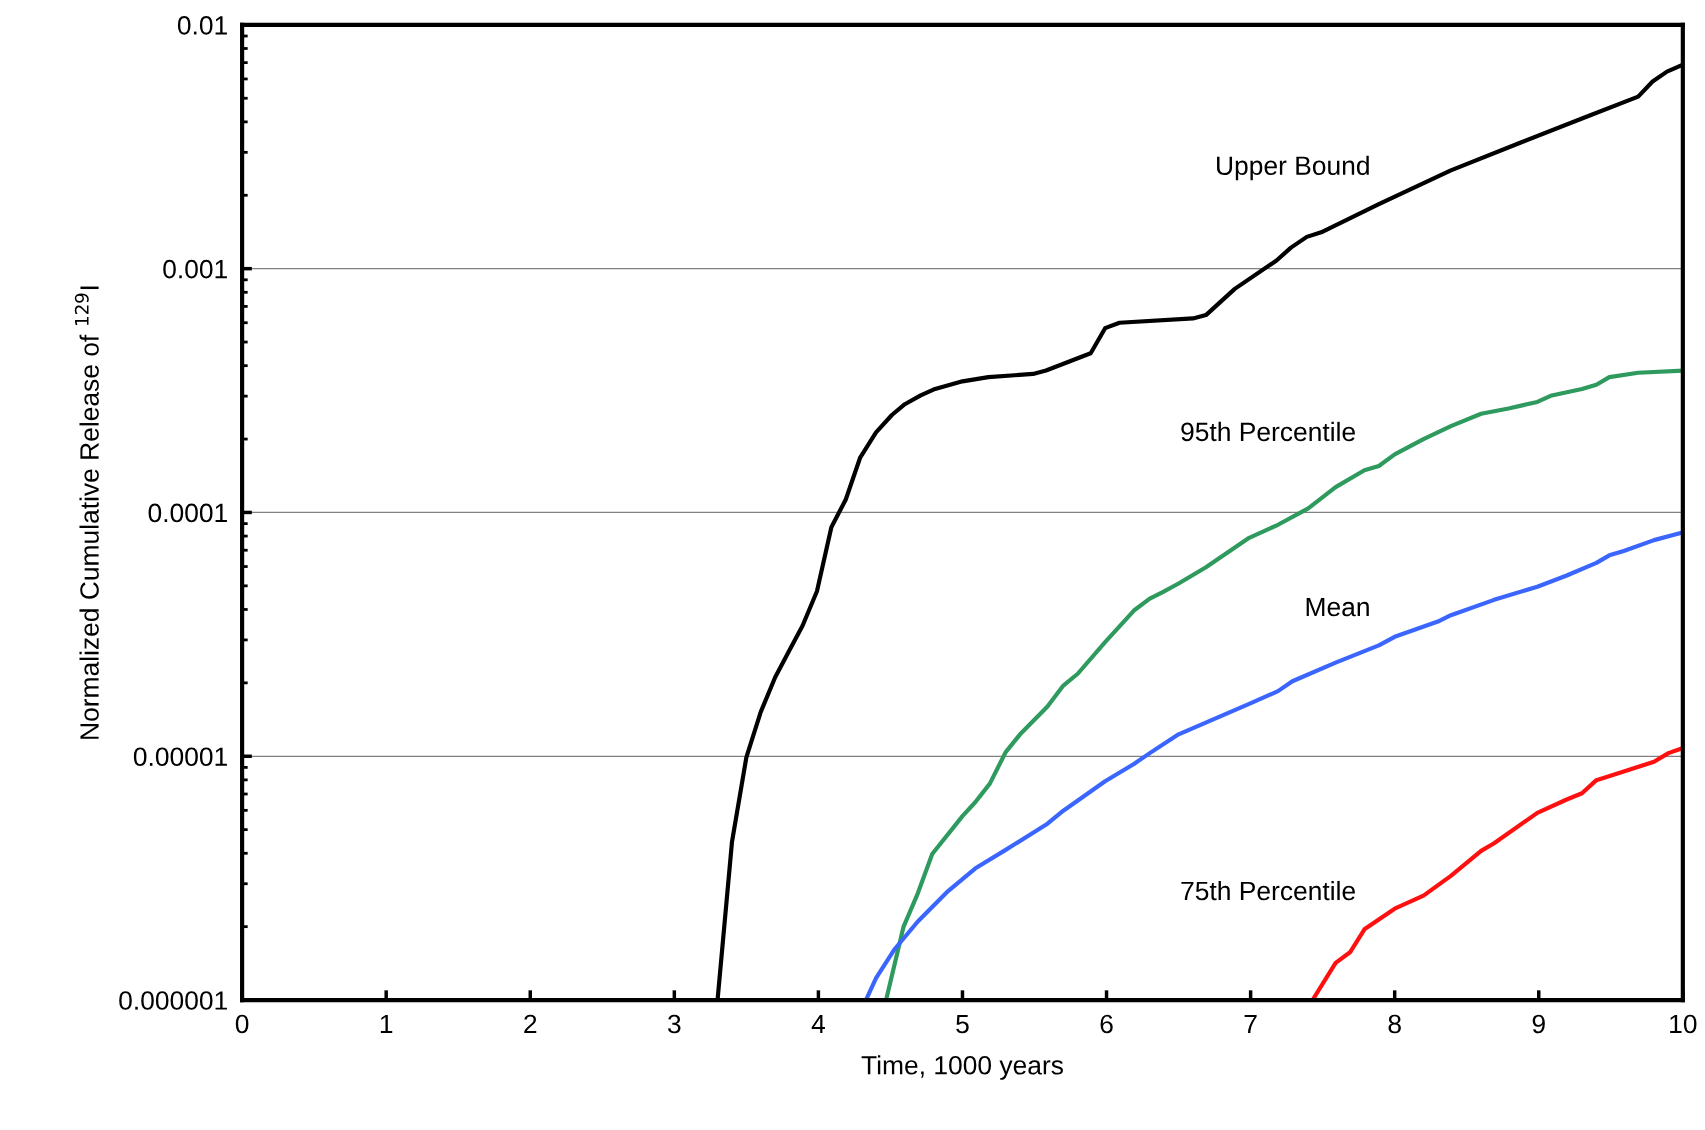 Image resolution: width=1705 pixels, height=1130 pixels. What do you see at coordinates (195, 269) in the screenshot?
I see `y-tick-label: 0.001` at bounding box center [195, 269].